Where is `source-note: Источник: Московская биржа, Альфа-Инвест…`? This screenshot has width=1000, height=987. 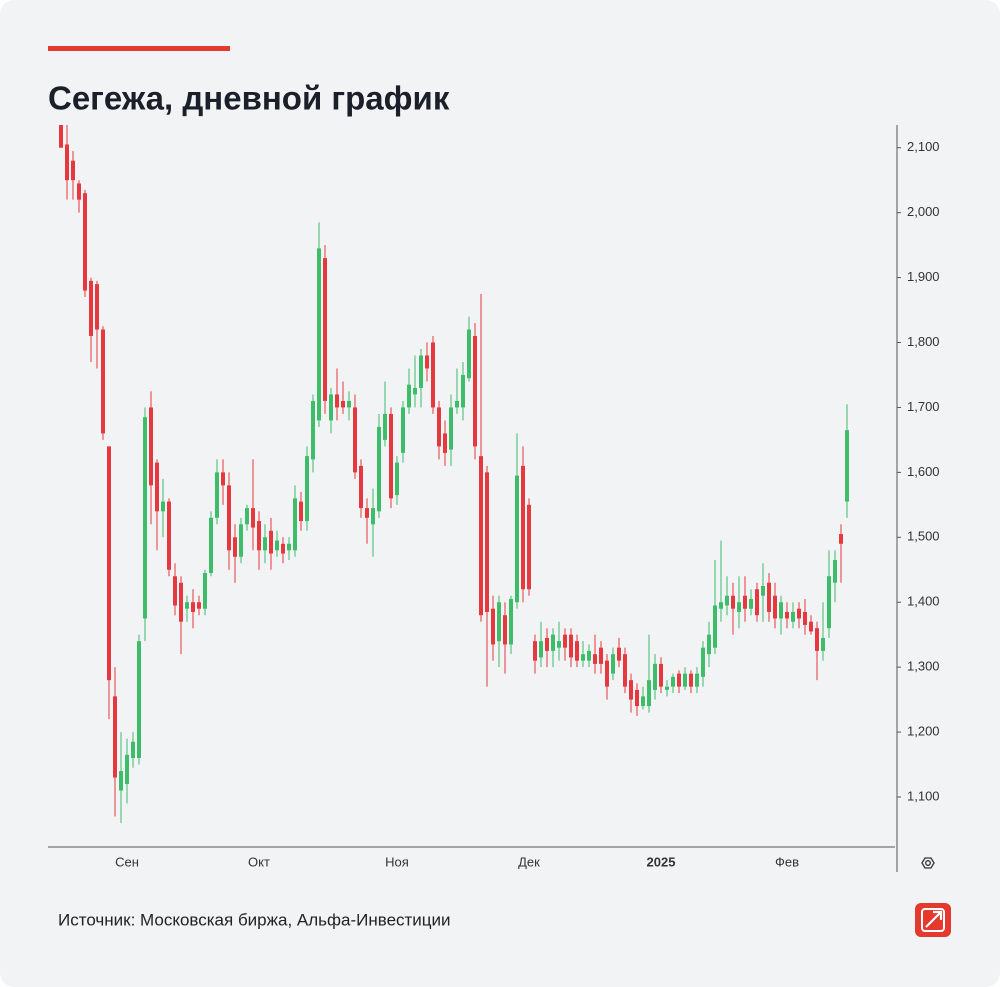
source-note: Источник: Московская биржа, Альфа-Инвест… is located at coordinates (254, 919).